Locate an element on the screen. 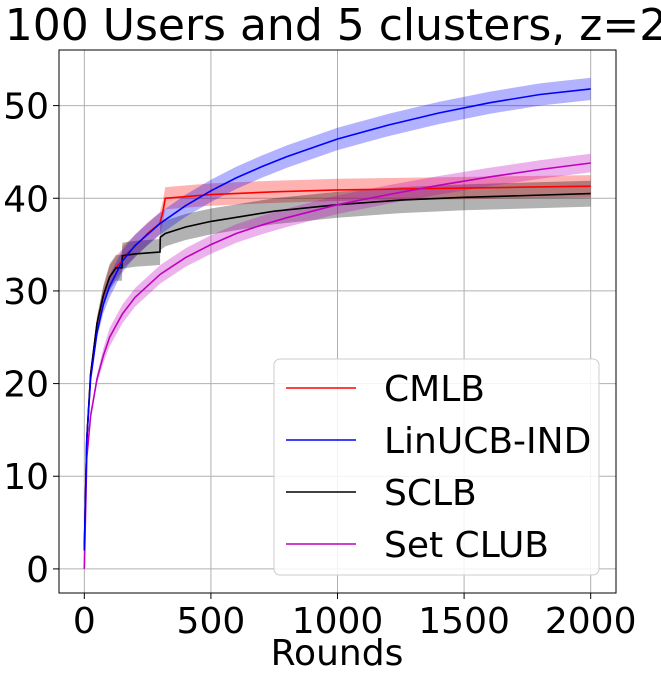  x-axis-label: Rounds is located at coordinates (337, 653).